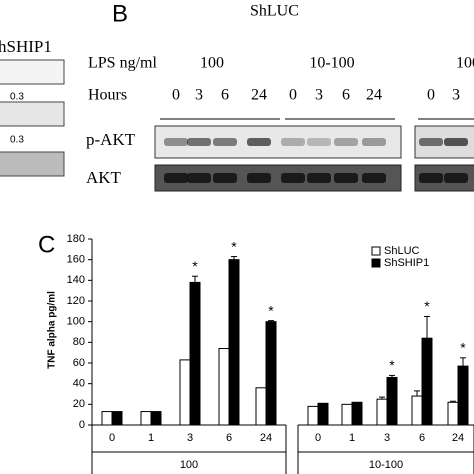  Describe the element at coordinates (76, 239) in the screenshot. I see `y-tick-label: 180` at that location.